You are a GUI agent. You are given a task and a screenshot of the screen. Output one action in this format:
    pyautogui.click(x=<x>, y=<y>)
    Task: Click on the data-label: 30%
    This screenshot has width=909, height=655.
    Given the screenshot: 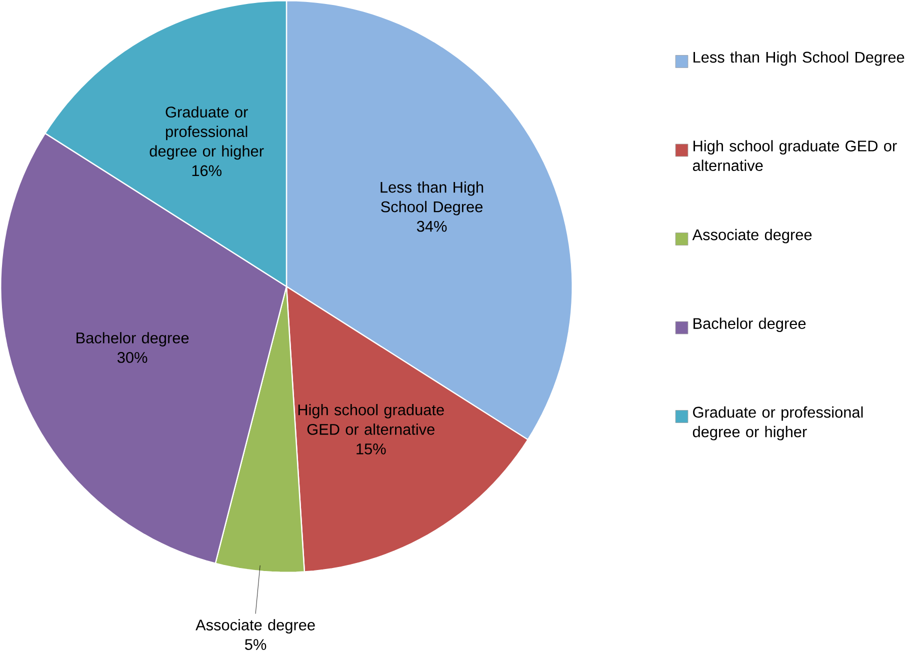 What is the action you would take?
    pyautogui.click(x=132, y=357)
    